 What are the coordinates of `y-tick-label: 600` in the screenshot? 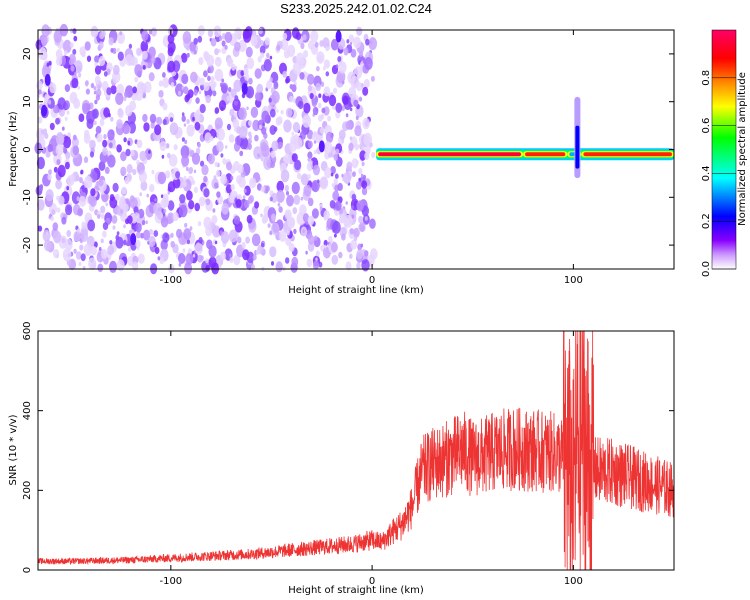 It's located at (27, 330).